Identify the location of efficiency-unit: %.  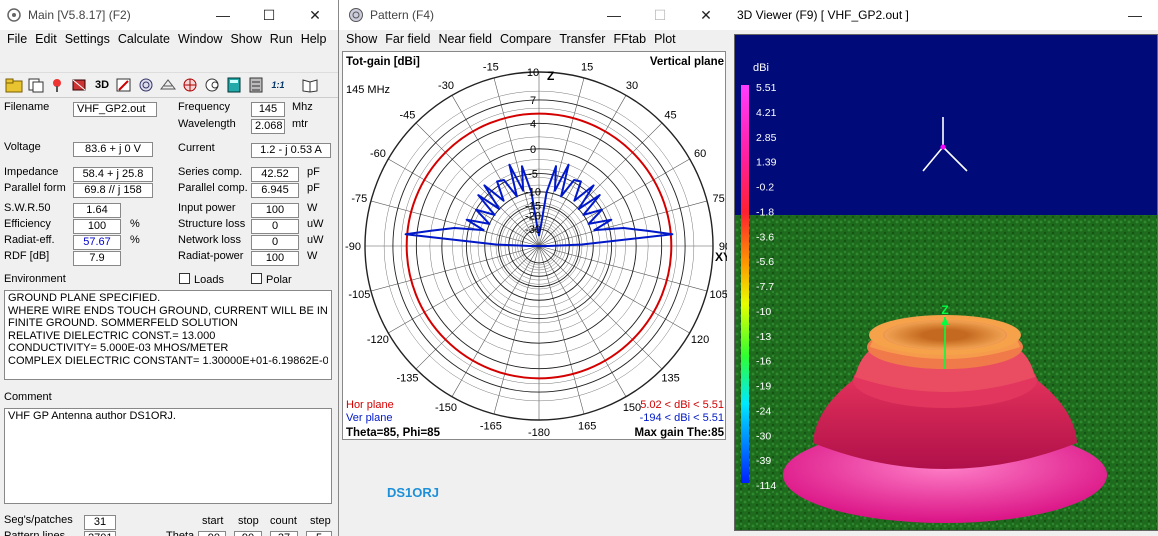
(135, 224).